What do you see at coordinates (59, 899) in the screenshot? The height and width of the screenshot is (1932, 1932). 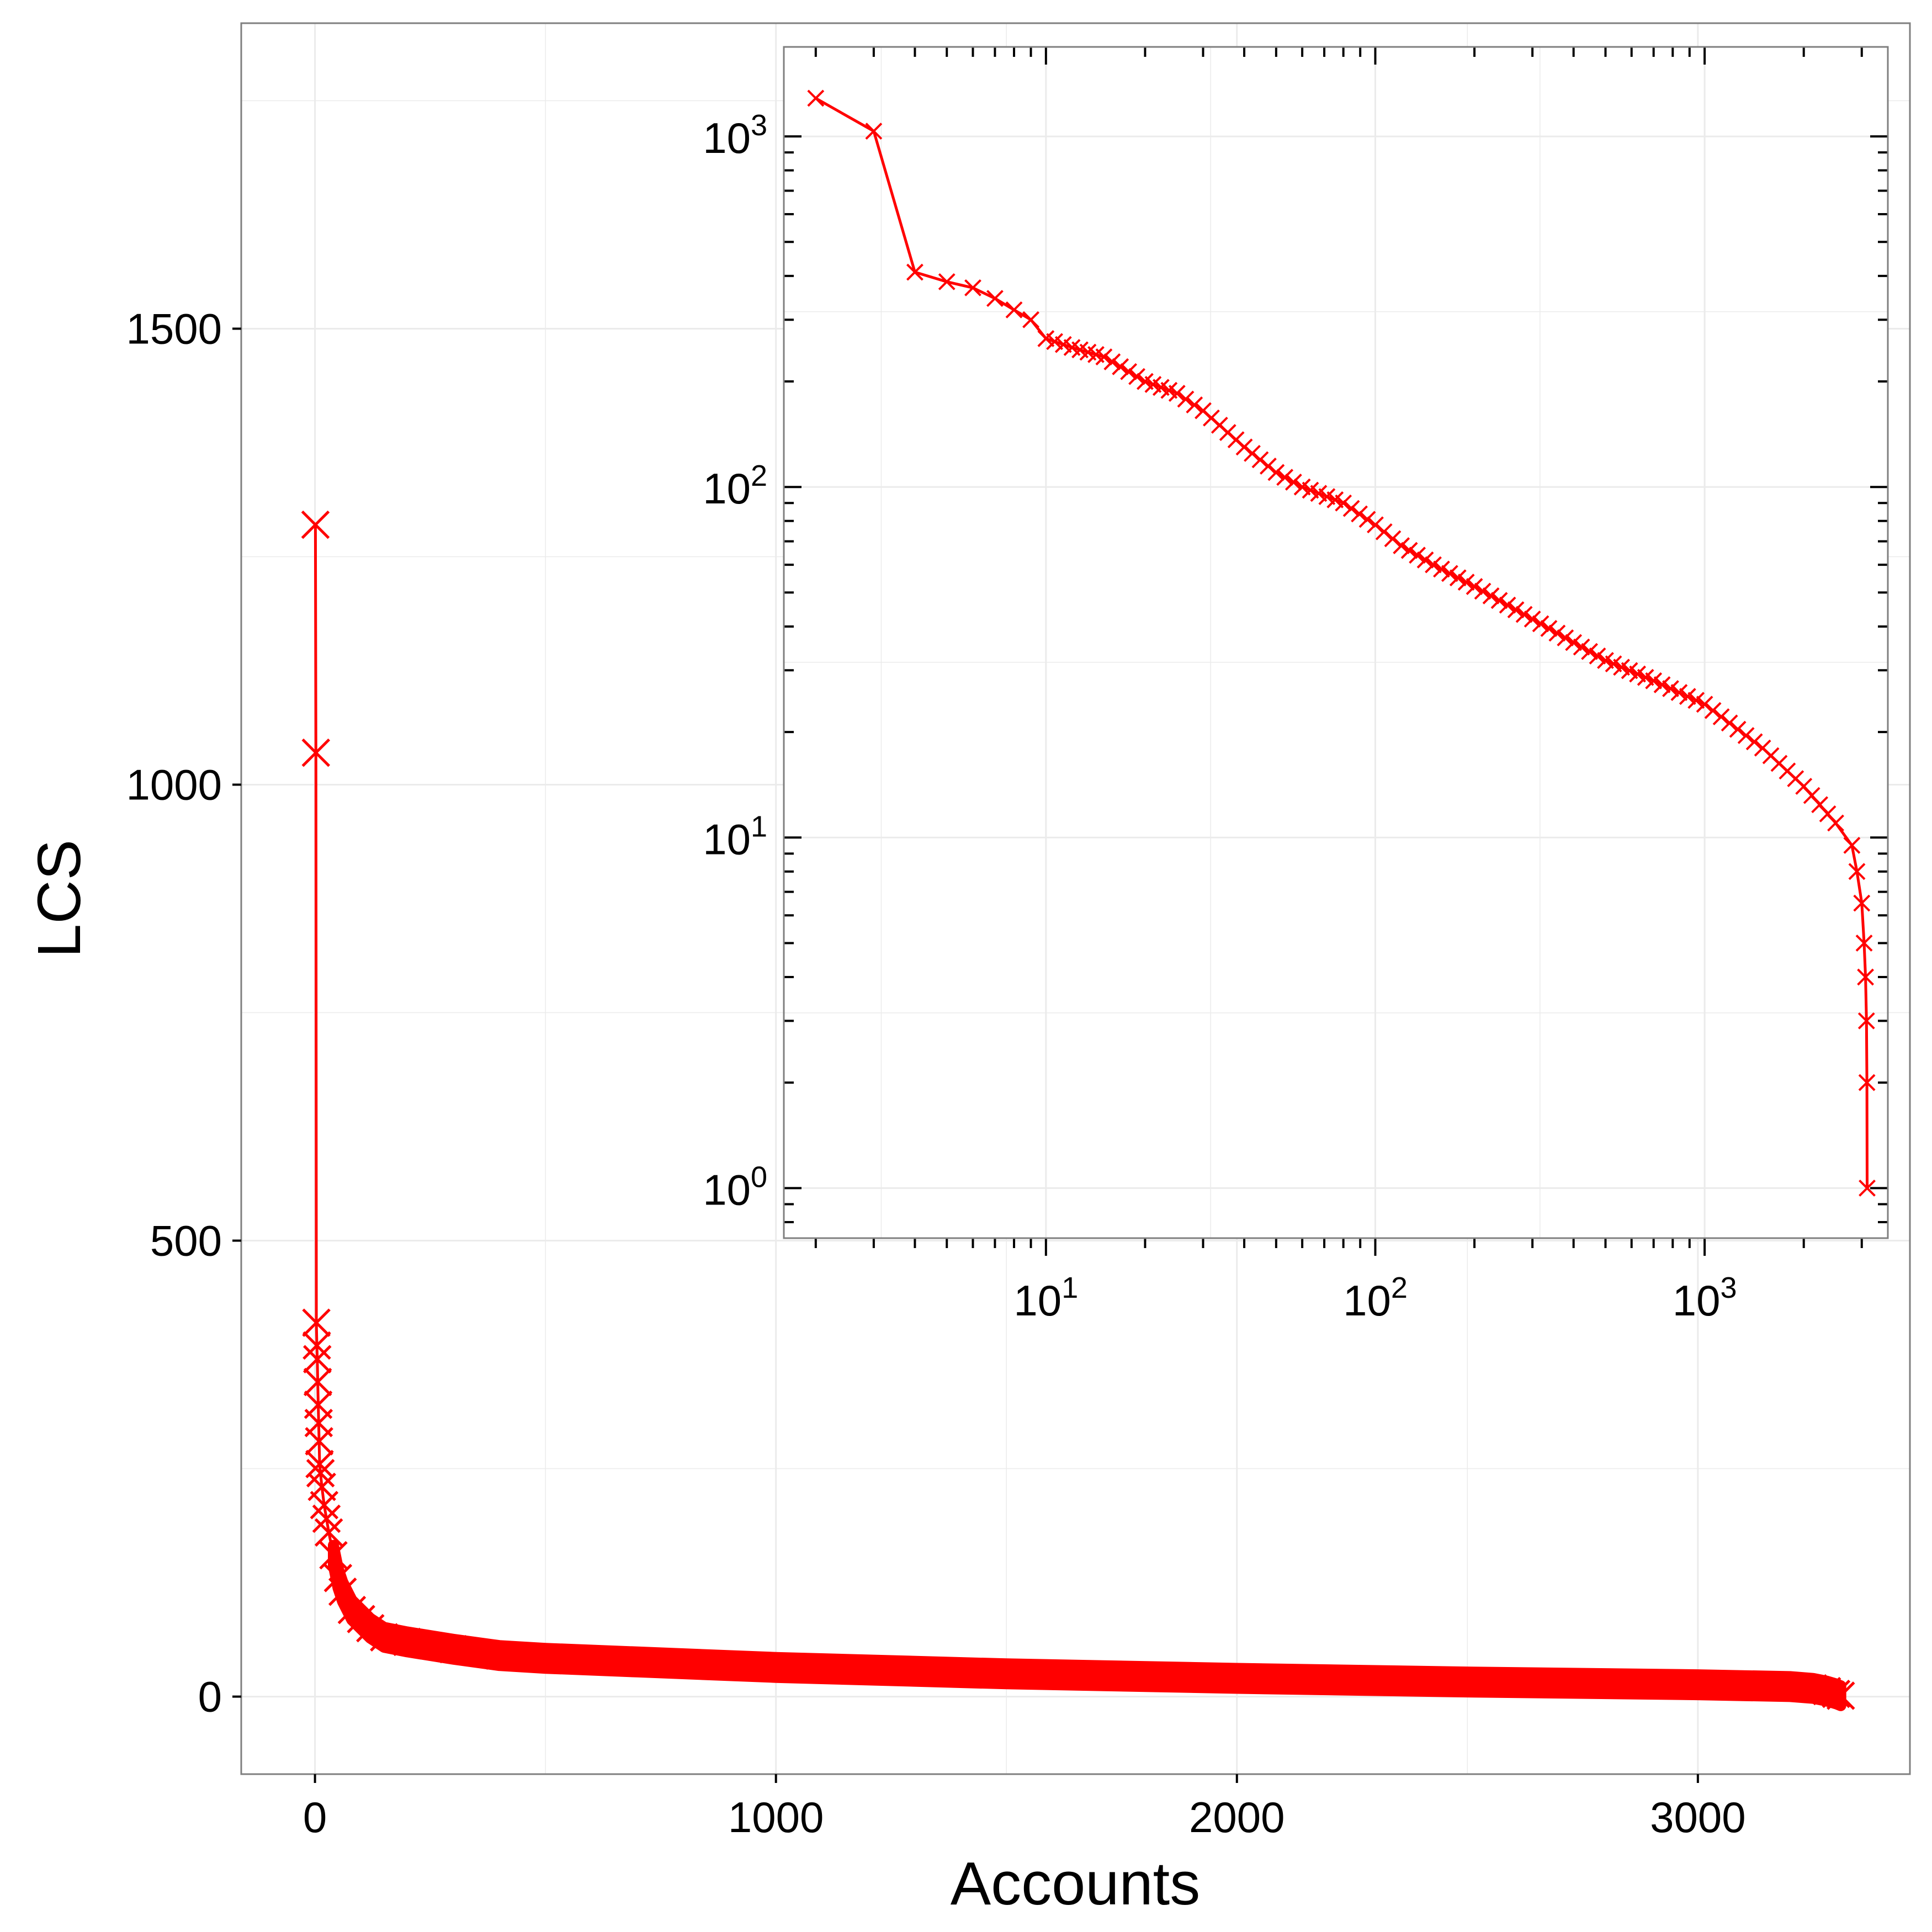 I see `y-axis-title: LCS` at bounding box center [59, 899].